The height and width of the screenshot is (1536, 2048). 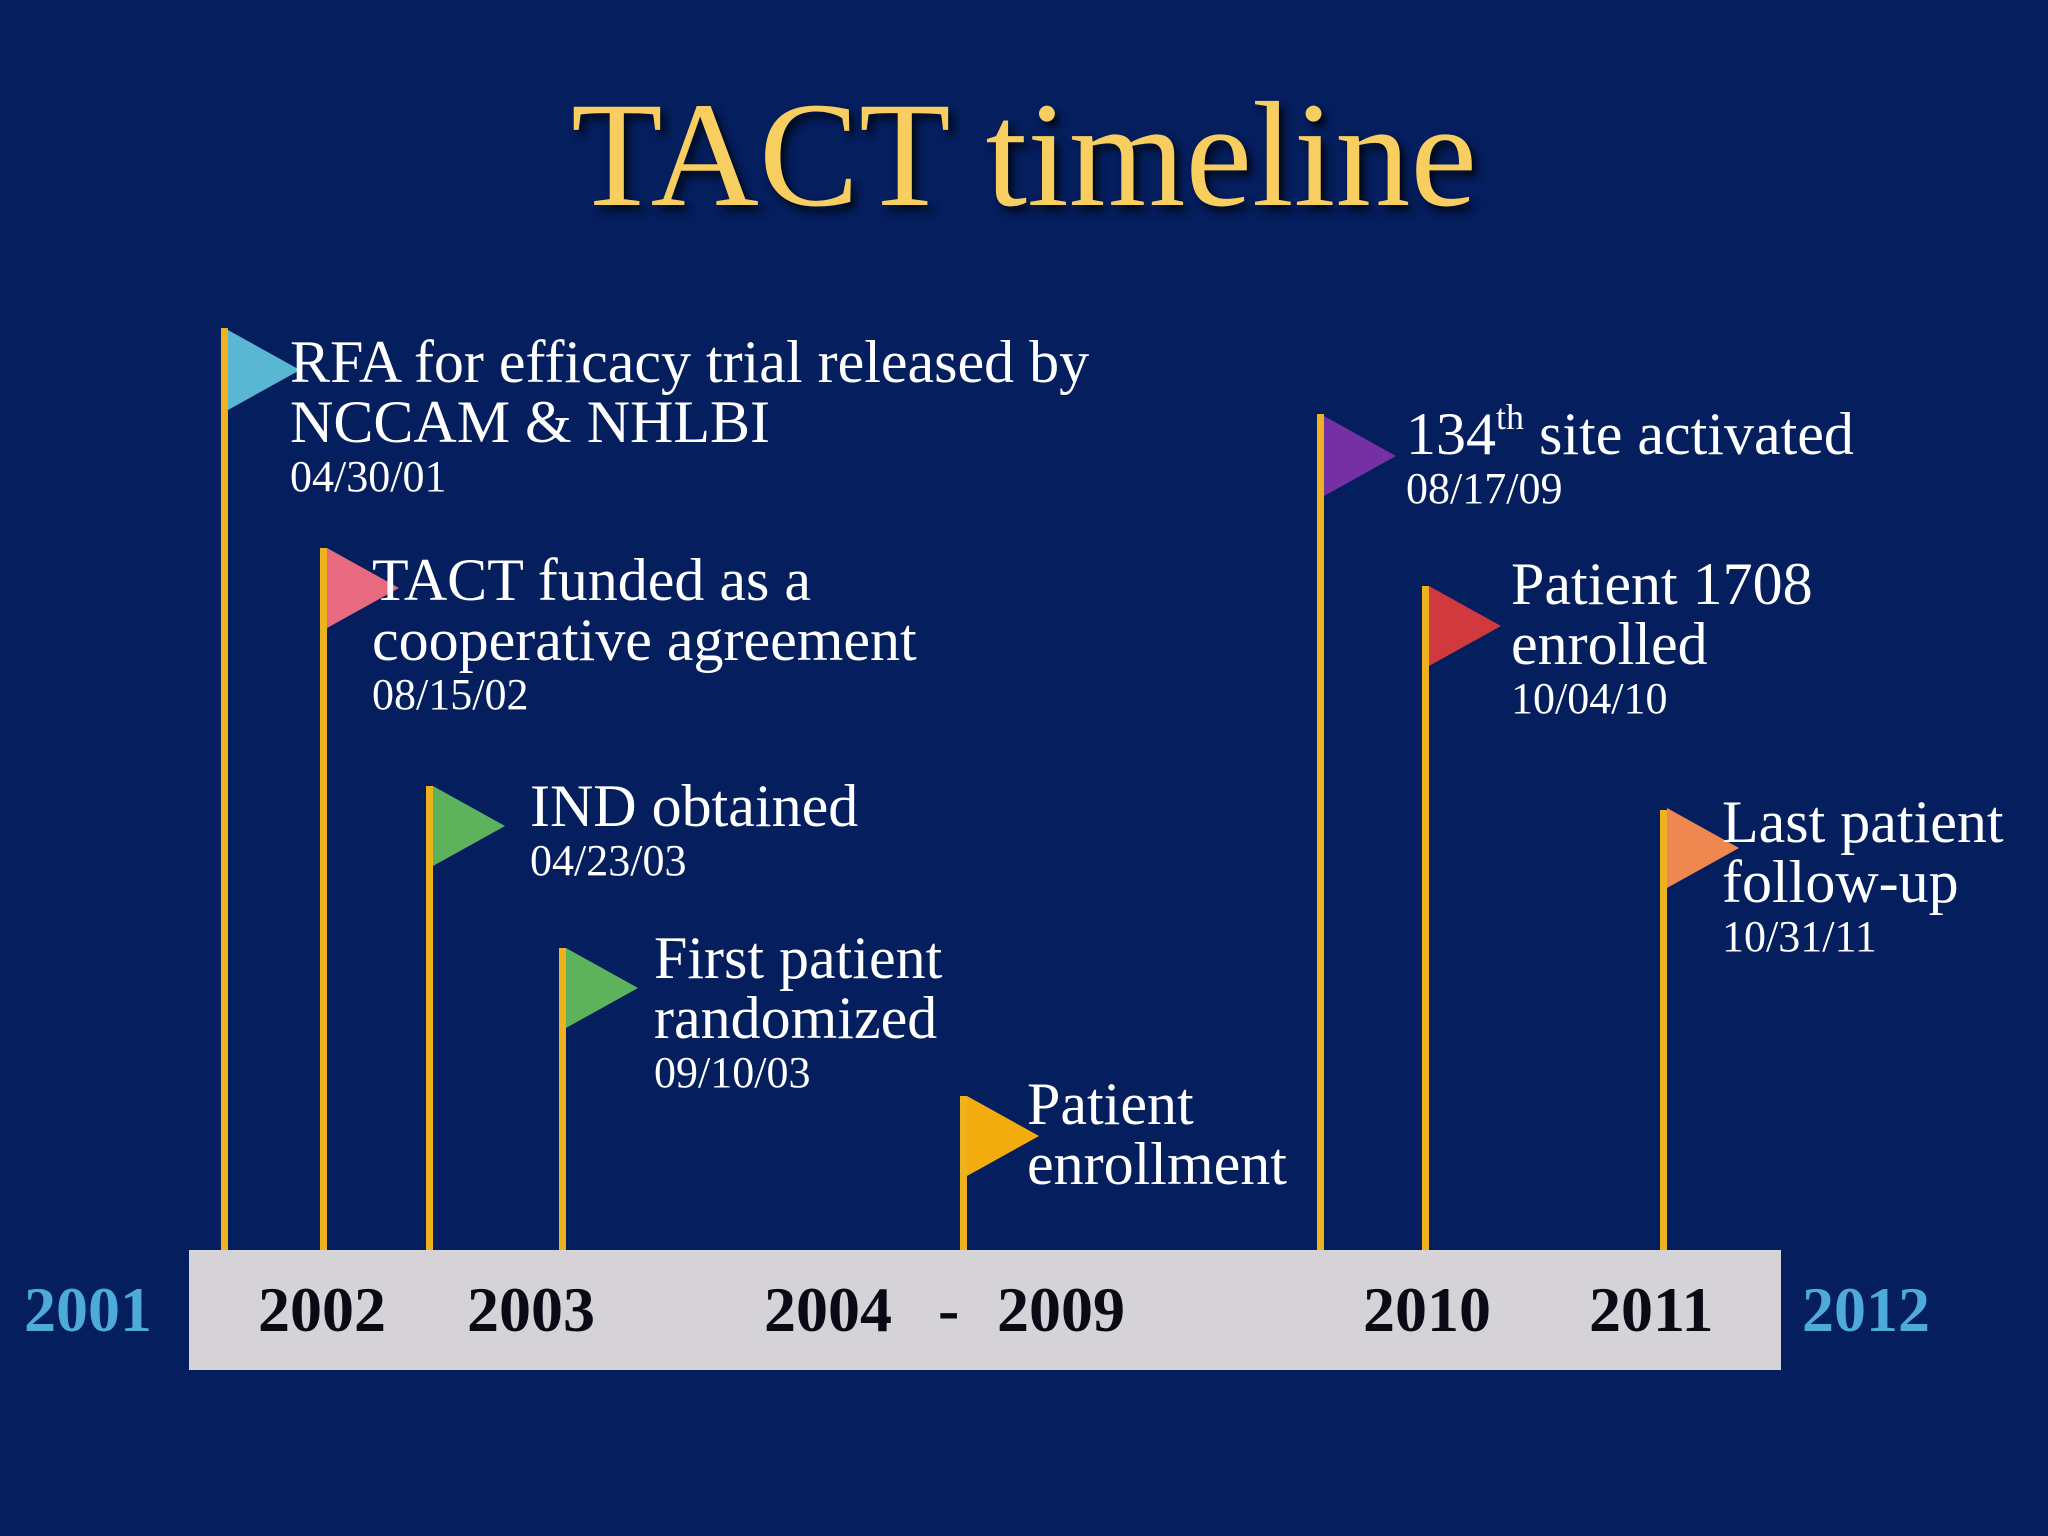 What do you see at coordinates (1157, 1164) in the screenshot?
I see `event-description: enrollment` at bounding box center [1157, 1164].